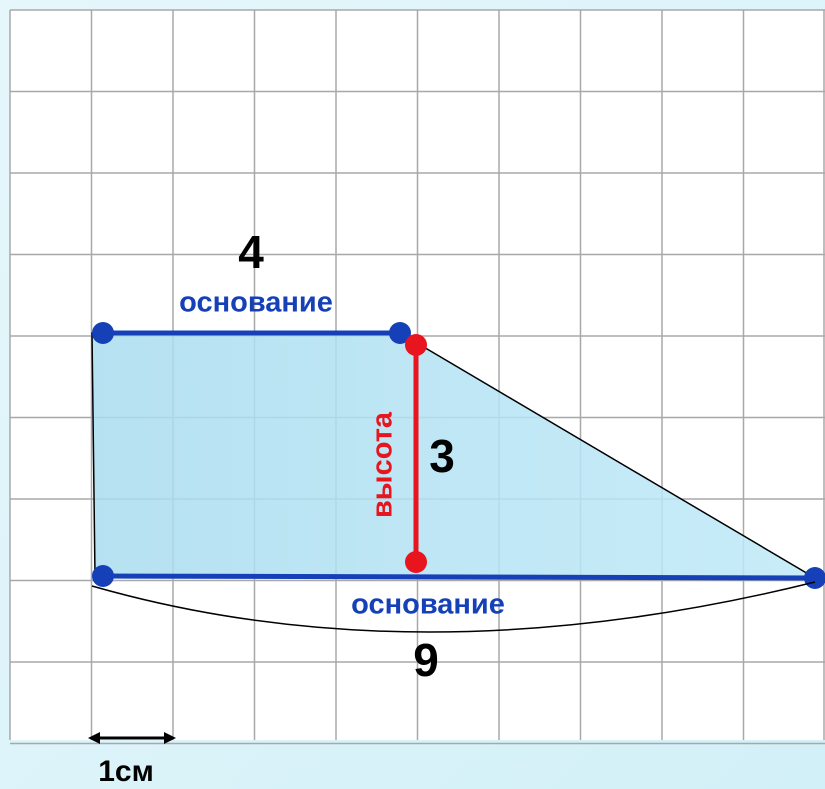 The width and height of the screenshot is (825, 789). Describe the element at coordinates (428, 605) in the screenshot. I see `bottom-base-label: основание` at that location.